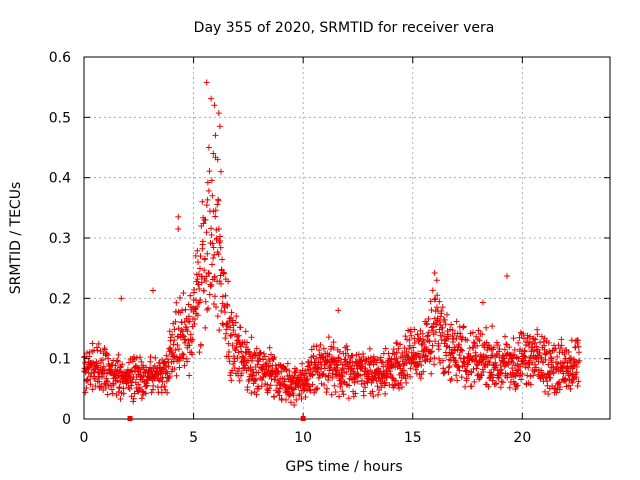  Describe the element at coordinates (60, 118) in the screenshot. I see `y-tick-label: 0.5` at that location.